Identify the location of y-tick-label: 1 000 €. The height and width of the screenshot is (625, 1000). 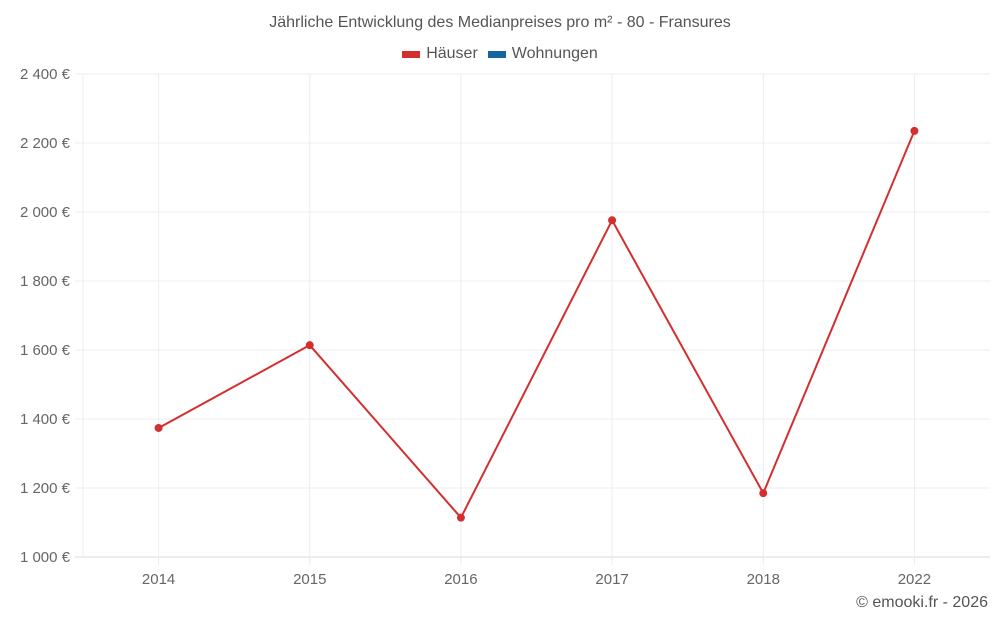
(45, 557).